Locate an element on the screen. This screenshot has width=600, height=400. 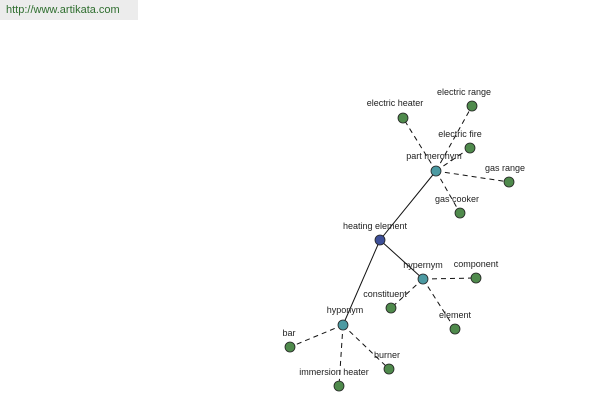
node-label: electric heater is located at coordinates (395, 103).